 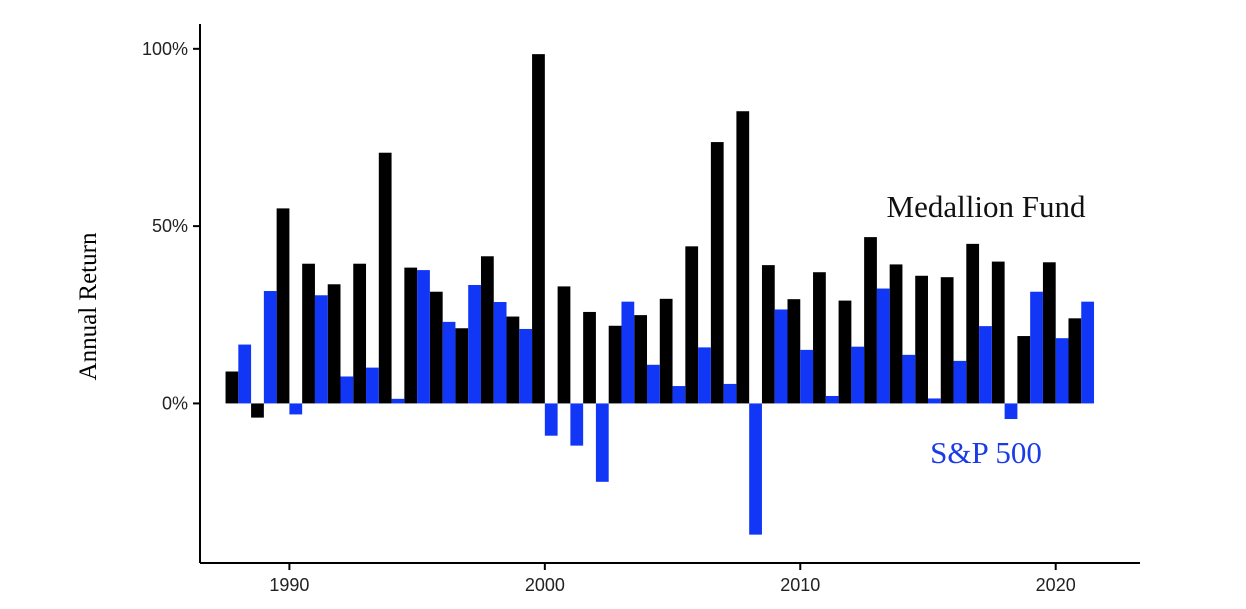 What do you see at coordinates (934, 401) in the screenshot?
I see `sp500-bar-2015` at bounding box center [934, 401].